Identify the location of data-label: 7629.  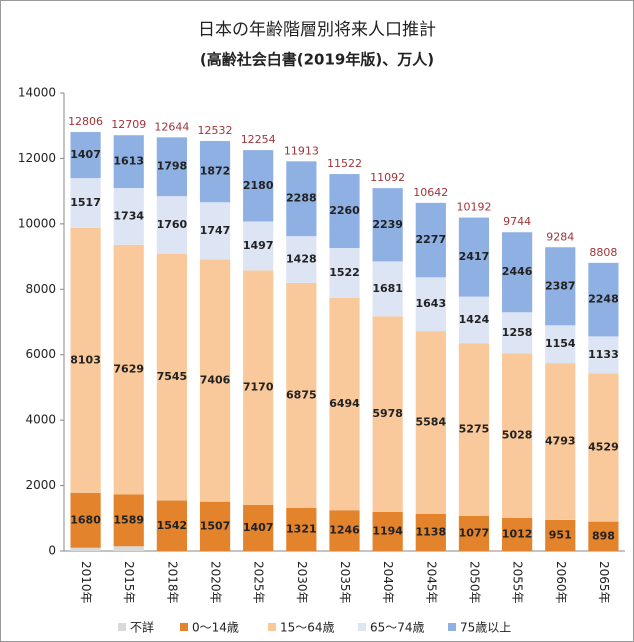
(128, 369).